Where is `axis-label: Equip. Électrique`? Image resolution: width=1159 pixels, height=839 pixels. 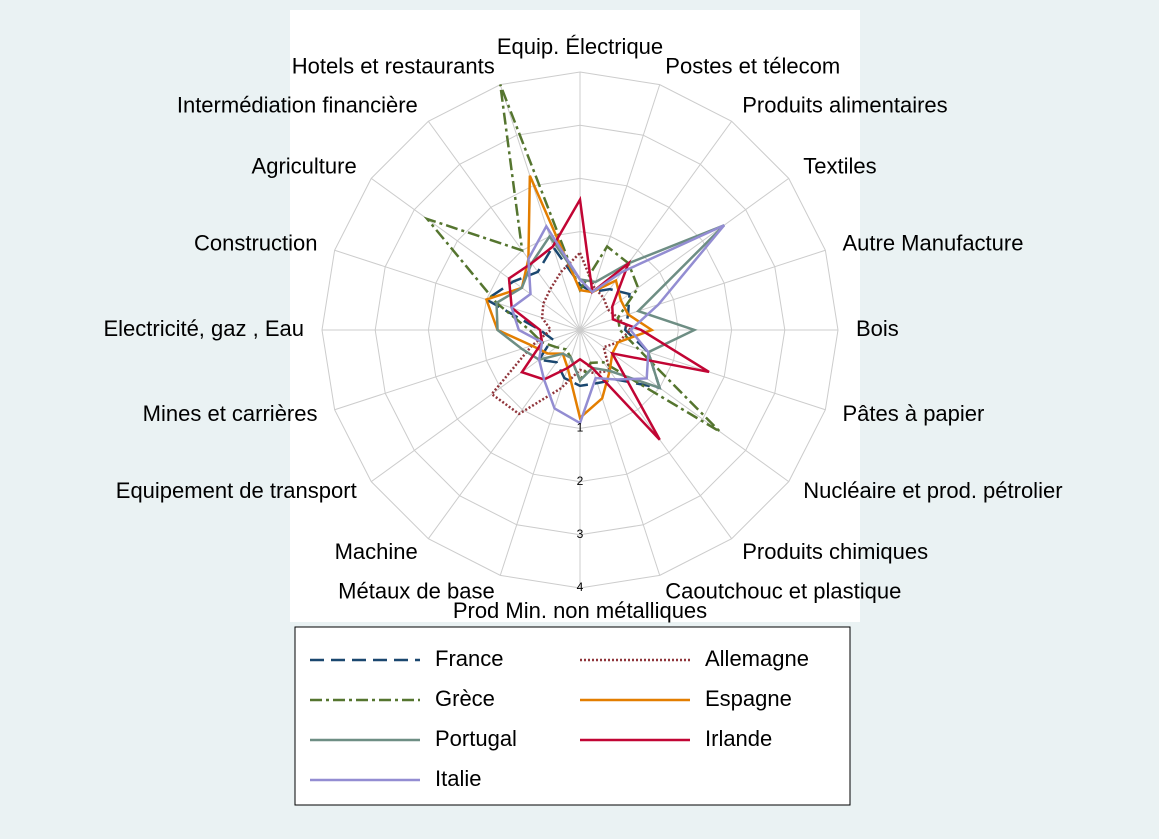 axis-label: Equip. Électrique is located at coordinates (580, 46).